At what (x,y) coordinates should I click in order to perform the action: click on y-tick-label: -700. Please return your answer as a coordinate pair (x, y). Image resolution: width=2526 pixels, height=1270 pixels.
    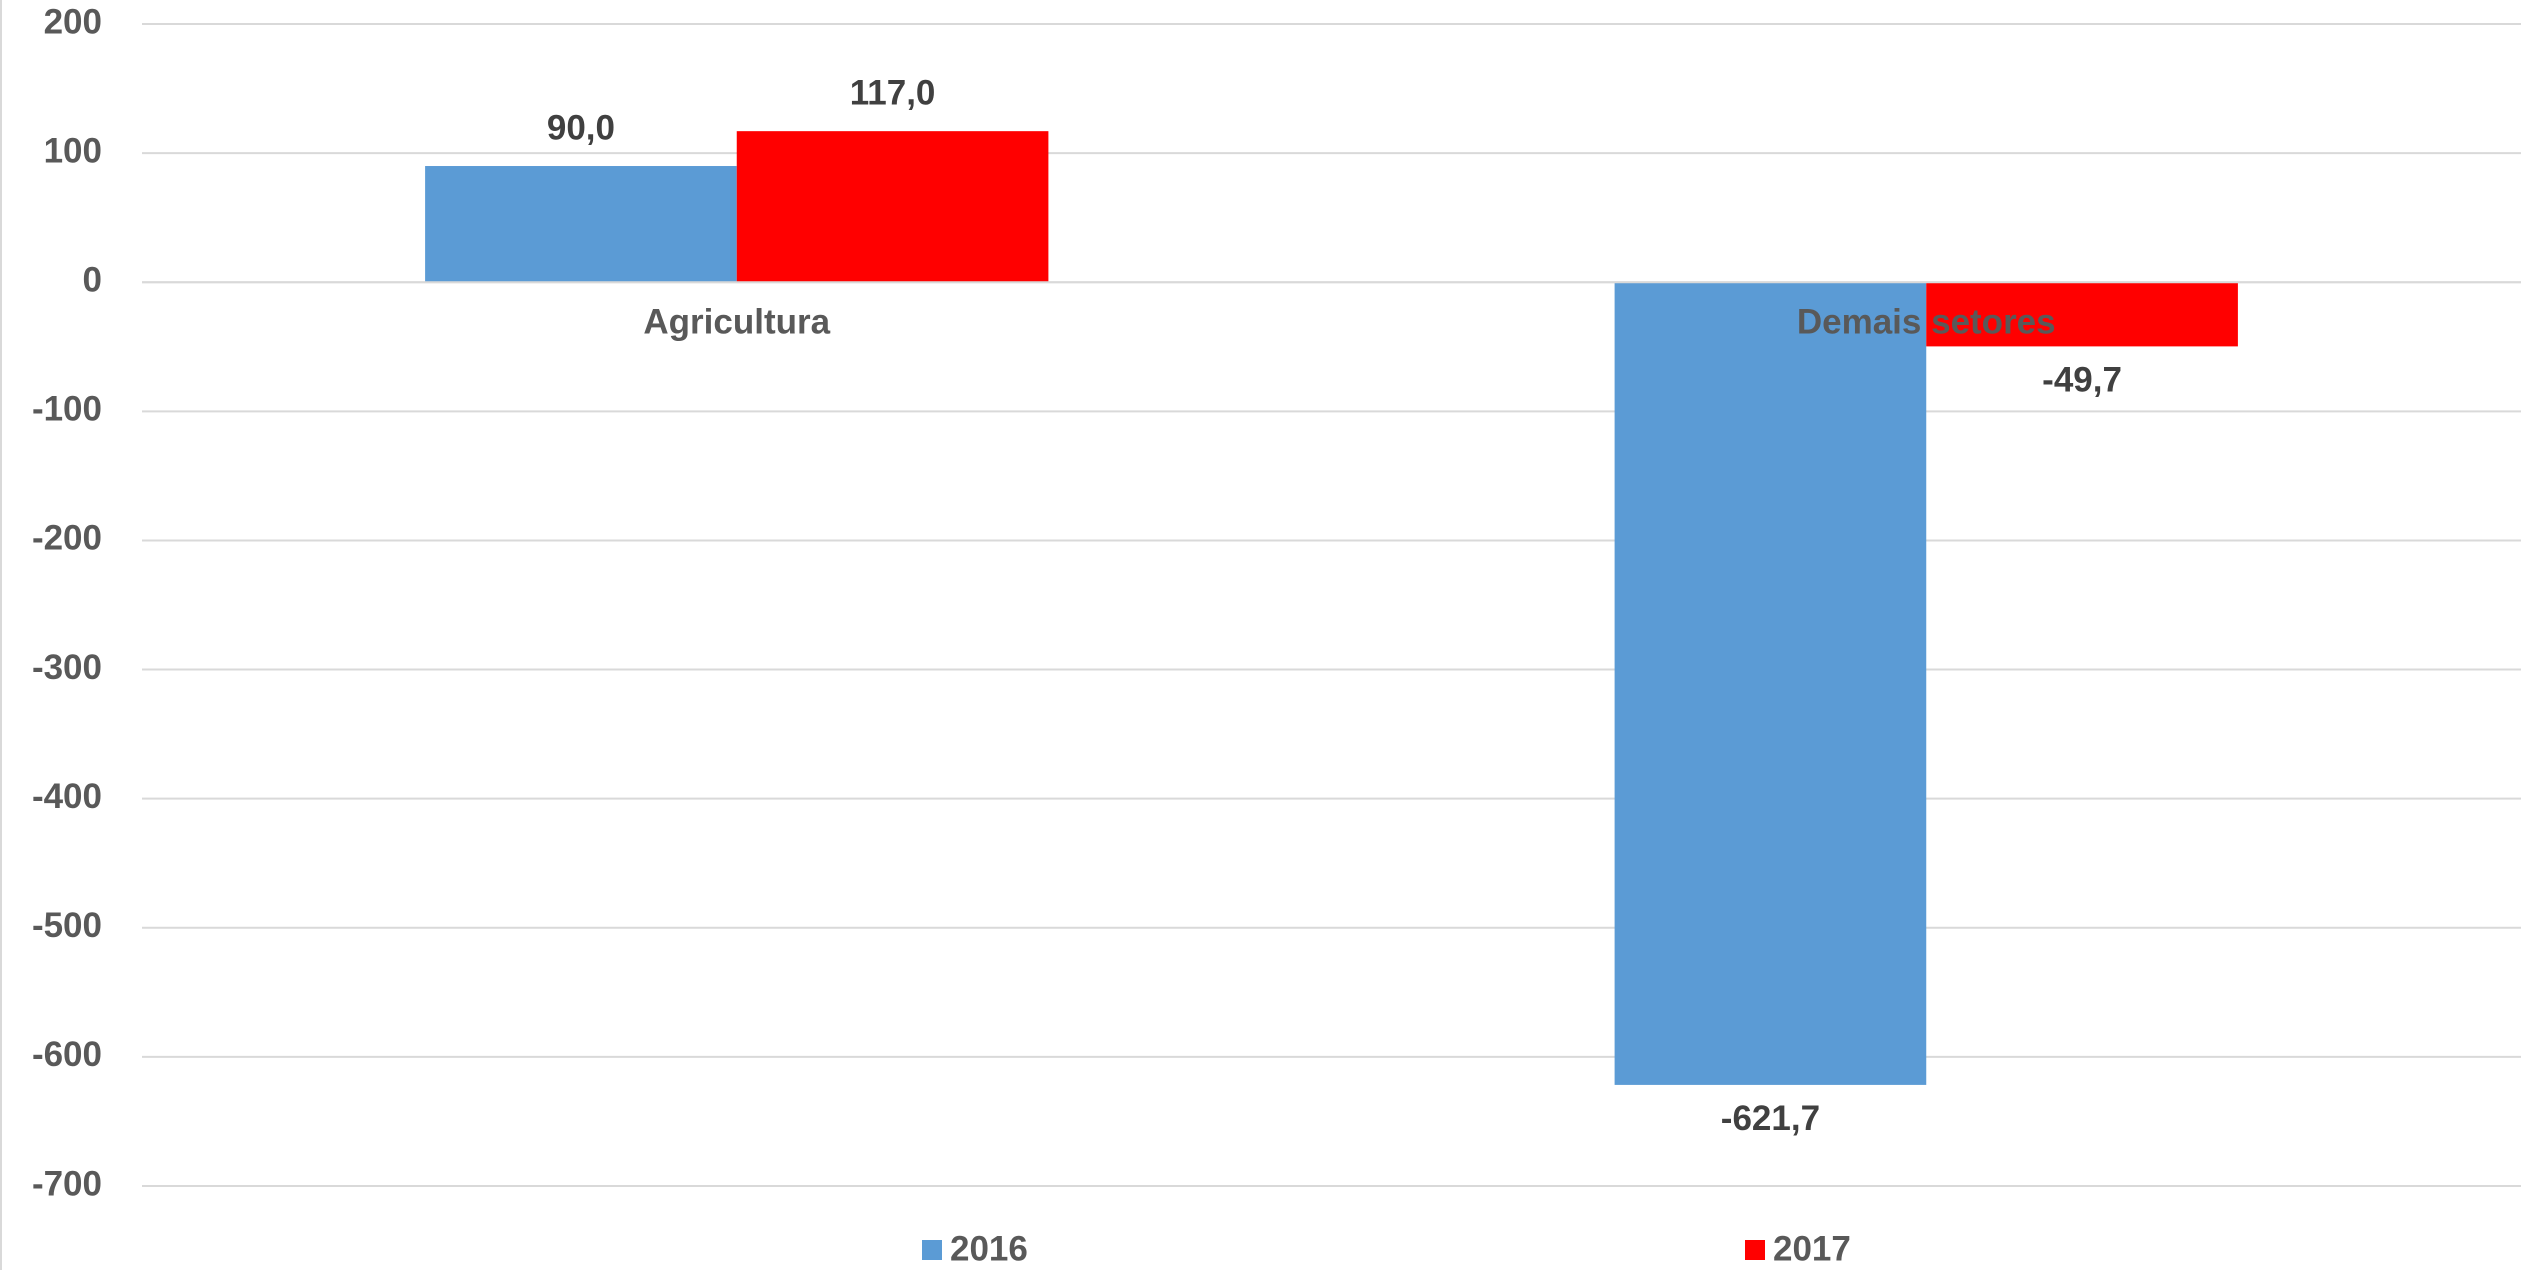
    Looking at the image, I should click on (67, 1183).